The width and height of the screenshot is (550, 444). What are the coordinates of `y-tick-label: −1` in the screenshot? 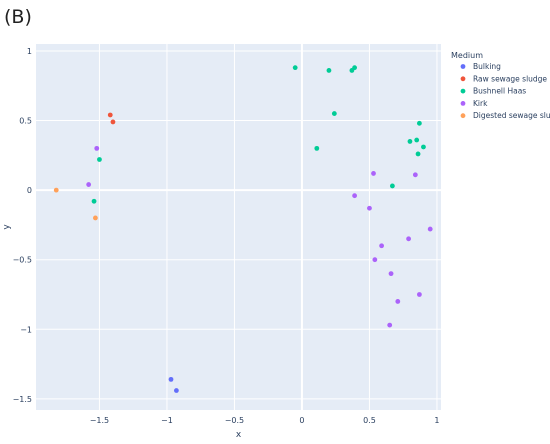 It's located at (26, 329).